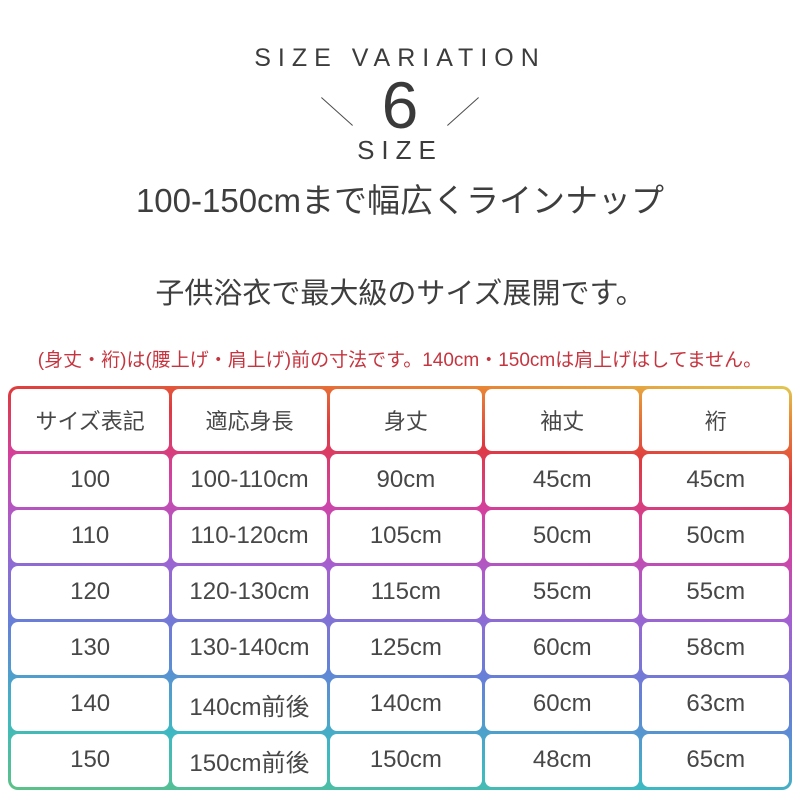  Describe the element at coordinates (715, 648) in the screenshot. I see `table-cell: 58cm` at that location.